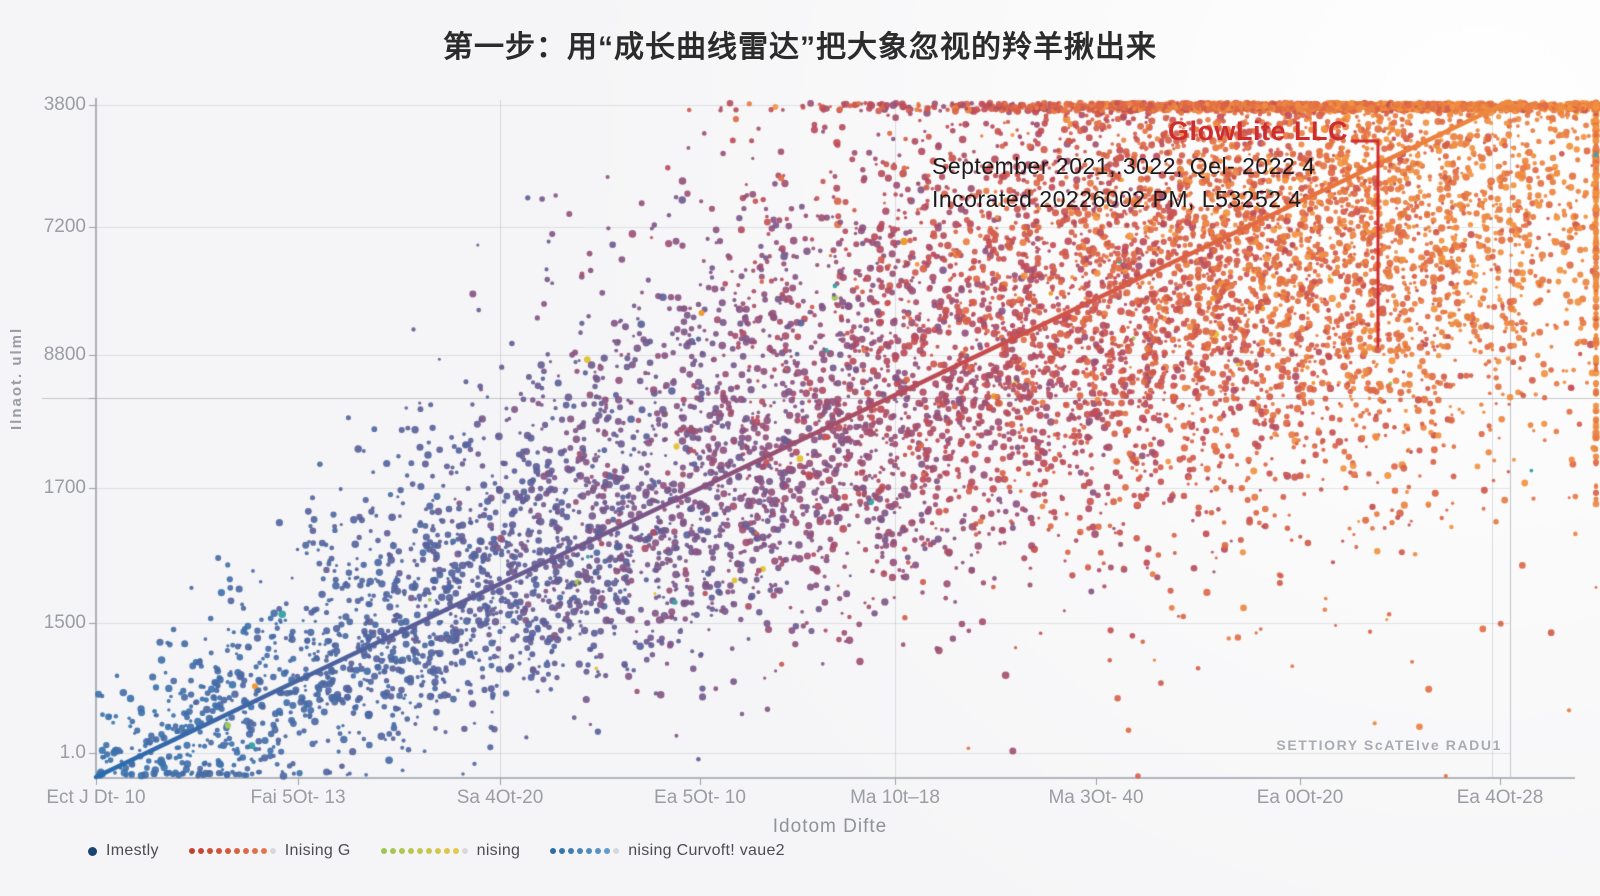  I want to click on annotation-company-name: GlowLite LLC, so click(1258, 131).